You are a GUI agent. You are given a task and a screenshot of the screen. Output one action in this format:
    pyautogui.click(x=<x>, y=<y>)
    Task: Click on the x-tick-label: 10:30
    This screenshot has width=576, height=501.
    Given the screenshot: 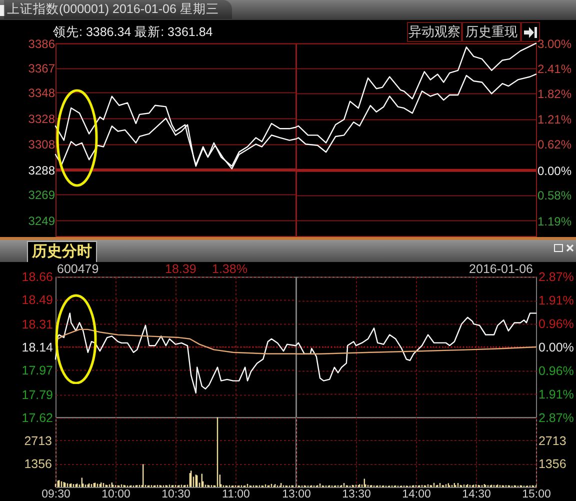 What is the action you would take?
    pyautogui.click(x=176, y=494)
    